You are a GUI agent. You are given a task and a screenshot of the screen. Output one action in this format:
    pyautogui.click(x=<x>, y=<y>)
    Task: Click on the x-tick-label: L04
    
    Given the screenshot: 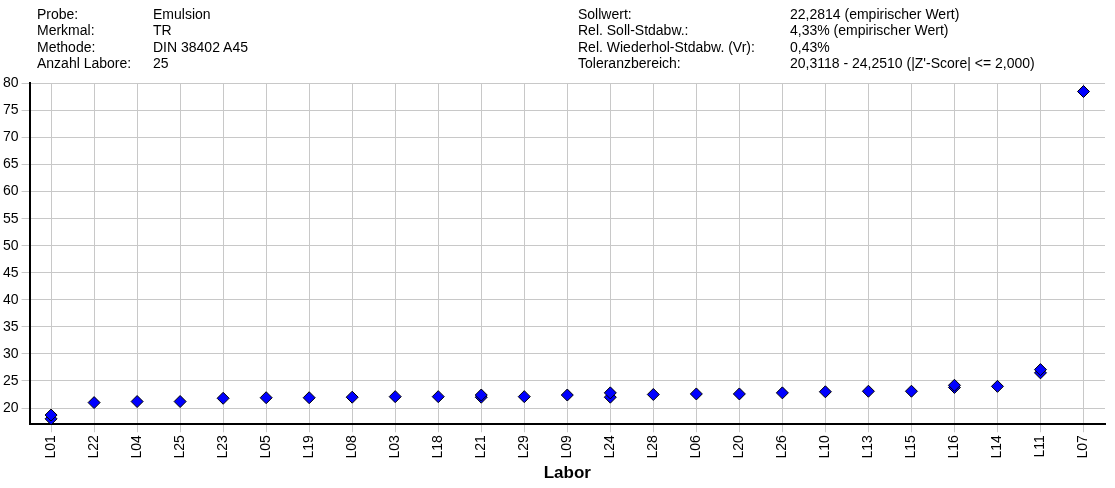 What is the action you would take?
    pyautogui.click(x=135, y=447)
    